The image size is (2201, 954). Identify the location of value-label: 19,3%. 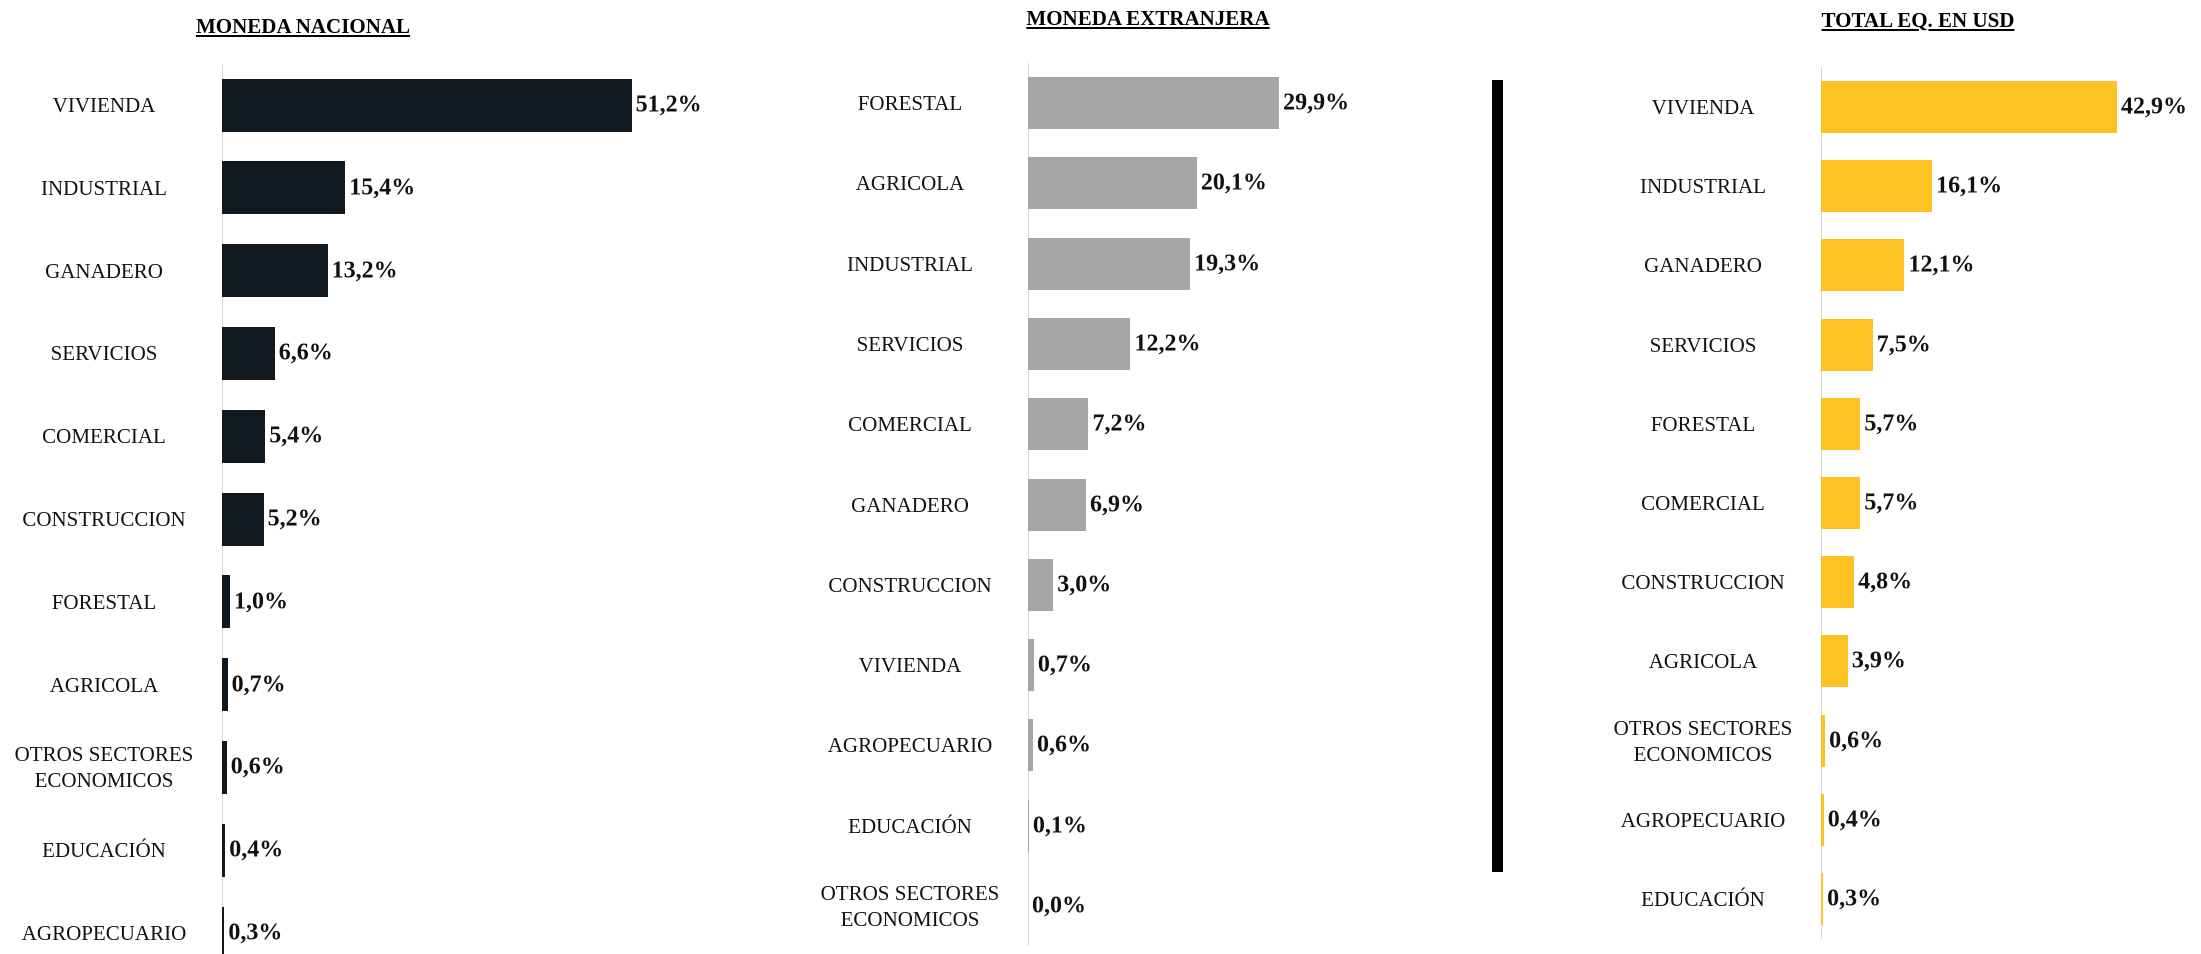
(1227, 263).